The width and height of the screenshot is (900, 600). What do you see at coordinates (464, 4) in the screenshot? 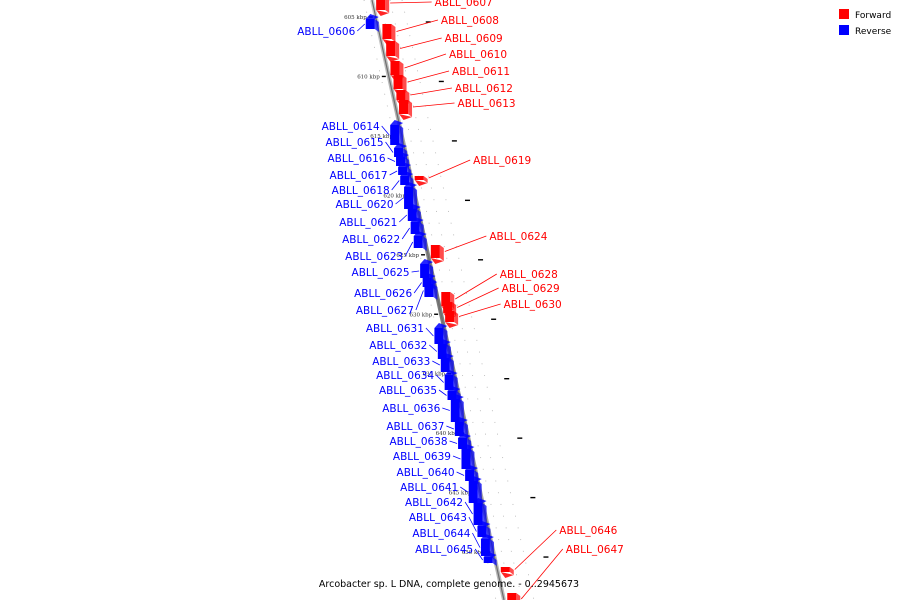
I see `gene-label: ABLL_0607` at bounding box center [464, 4].